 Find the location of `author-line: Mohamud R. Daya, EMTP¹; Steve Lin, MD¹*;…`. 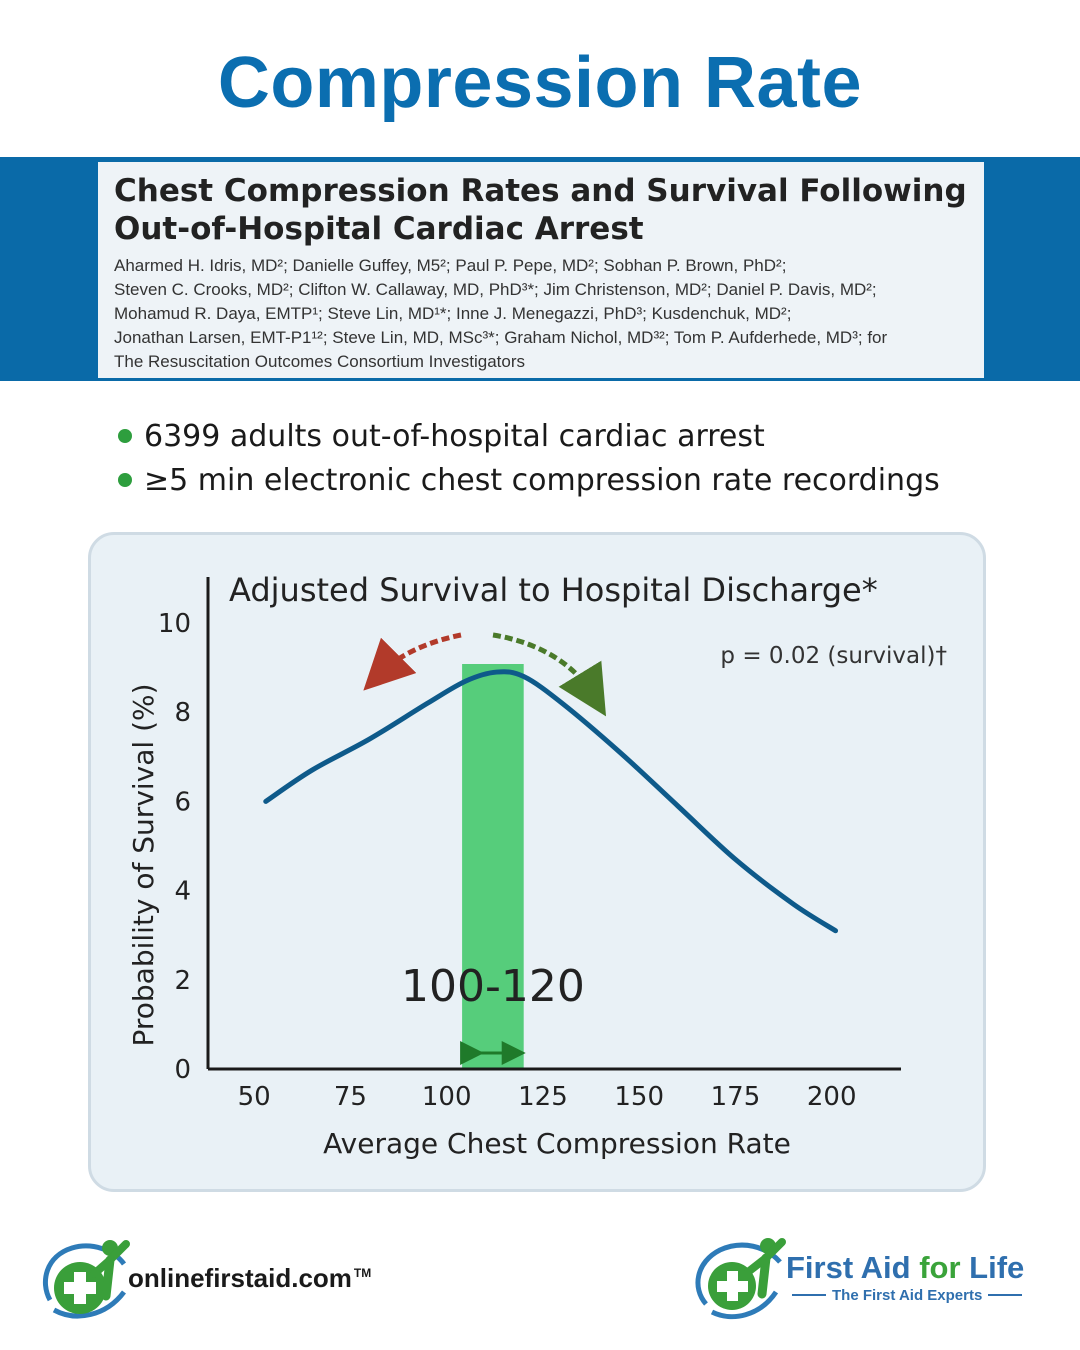

author-line: Mohamud R. Daya, EMTP¹; Steve Lin, MD¹*;… is located at coordinates (453, 313).